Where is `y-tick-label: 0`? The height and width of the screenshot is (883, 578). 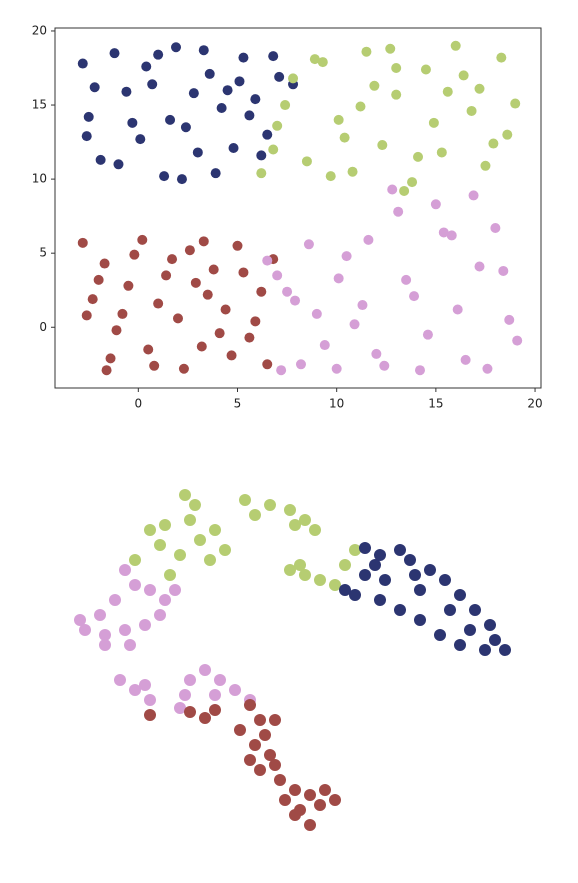 y-tick-label: 0 is located at coordinates (43, 327).